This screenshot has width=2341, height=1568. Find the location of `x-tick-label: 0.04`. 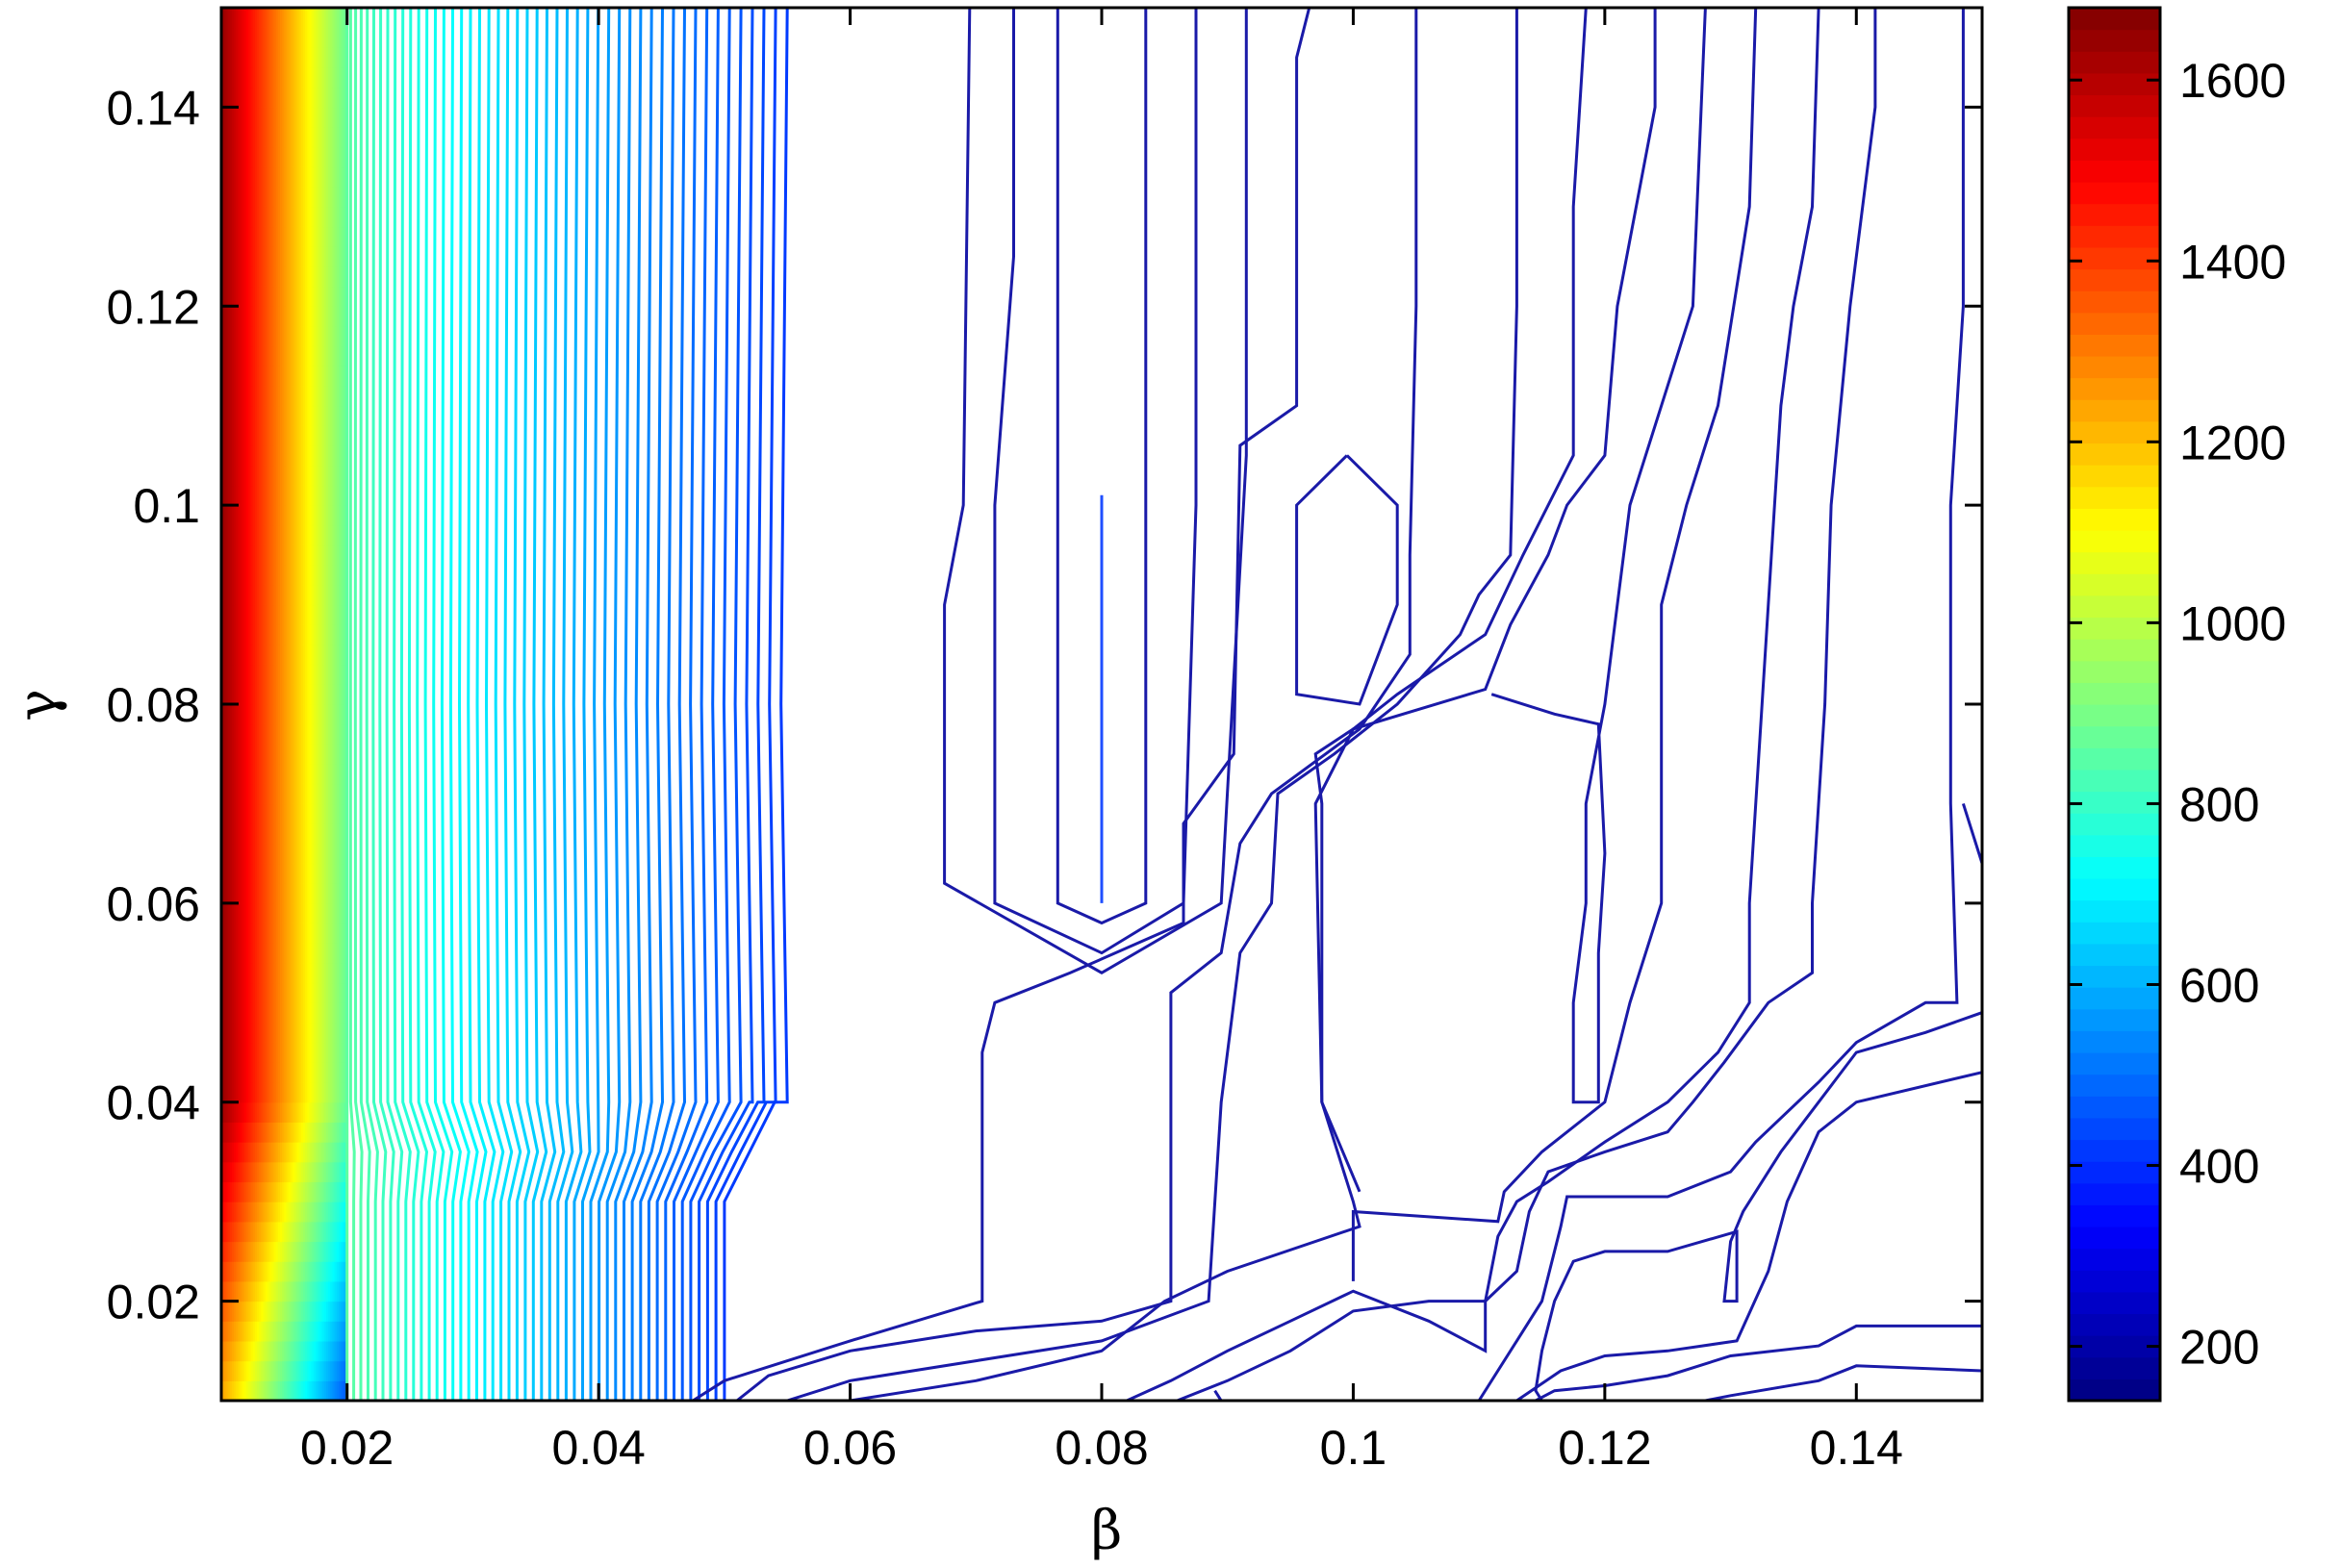

x-tick-label: 0.04 is located at coordinates (598, 1448).